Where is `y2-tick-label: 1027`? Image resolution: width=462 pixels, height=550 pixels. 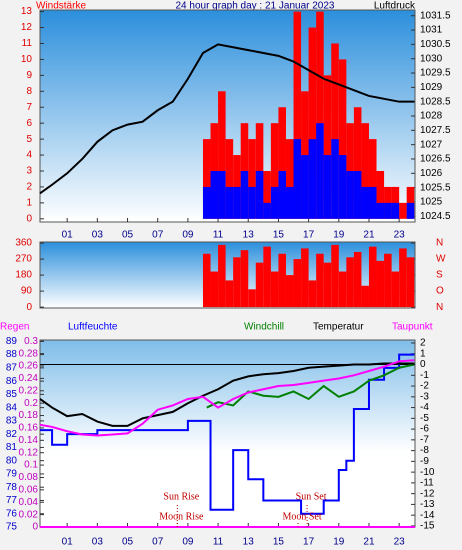
y2-tick-label: 1027 is located at coordinates (431, 144).